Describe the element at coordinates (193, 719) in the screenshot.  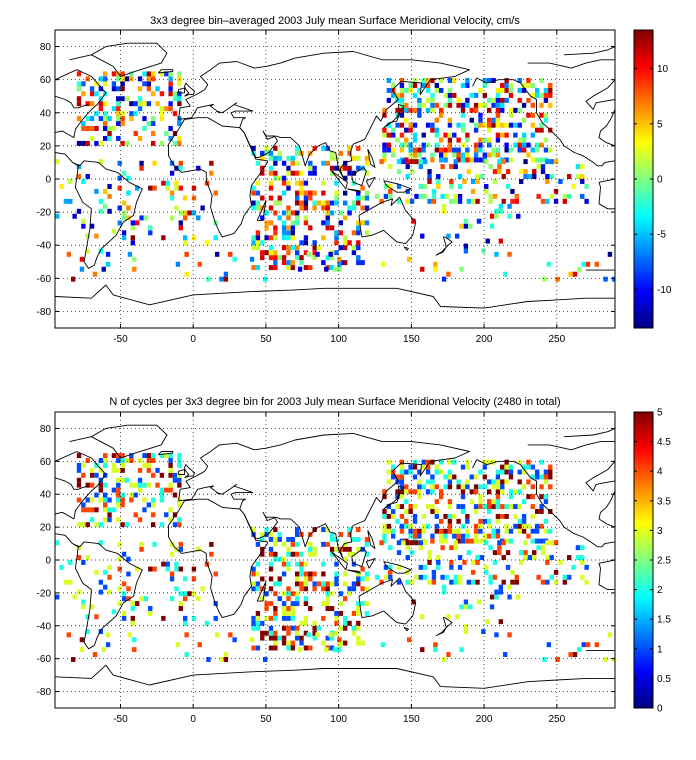
I see `x-tick-label: 0` at that location.